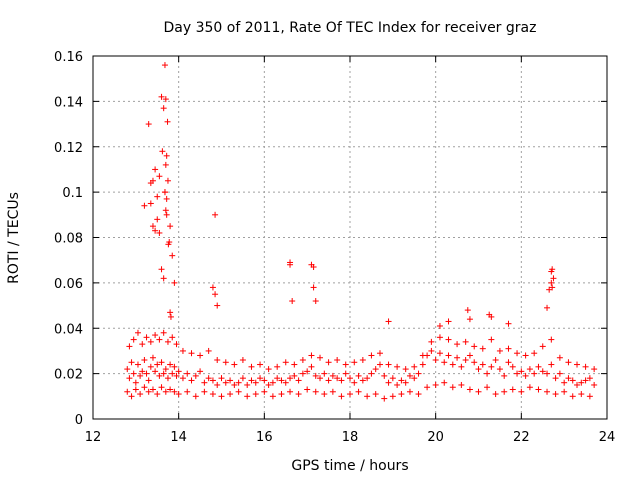 This screenshot has width=640, height=480. I want to click on y-tick-label: 0.02, so click(68, 375).